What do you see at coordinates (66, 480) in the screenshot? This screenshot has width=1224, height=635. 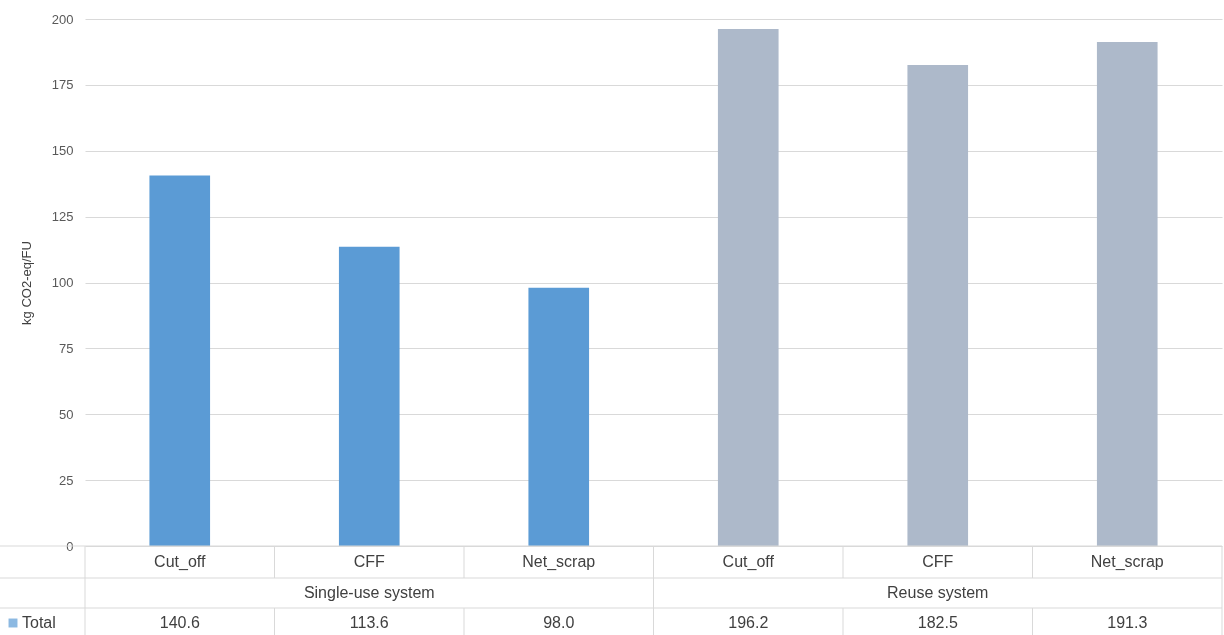 I see `y-tick-label: 25` at bounding box center [66, 480].